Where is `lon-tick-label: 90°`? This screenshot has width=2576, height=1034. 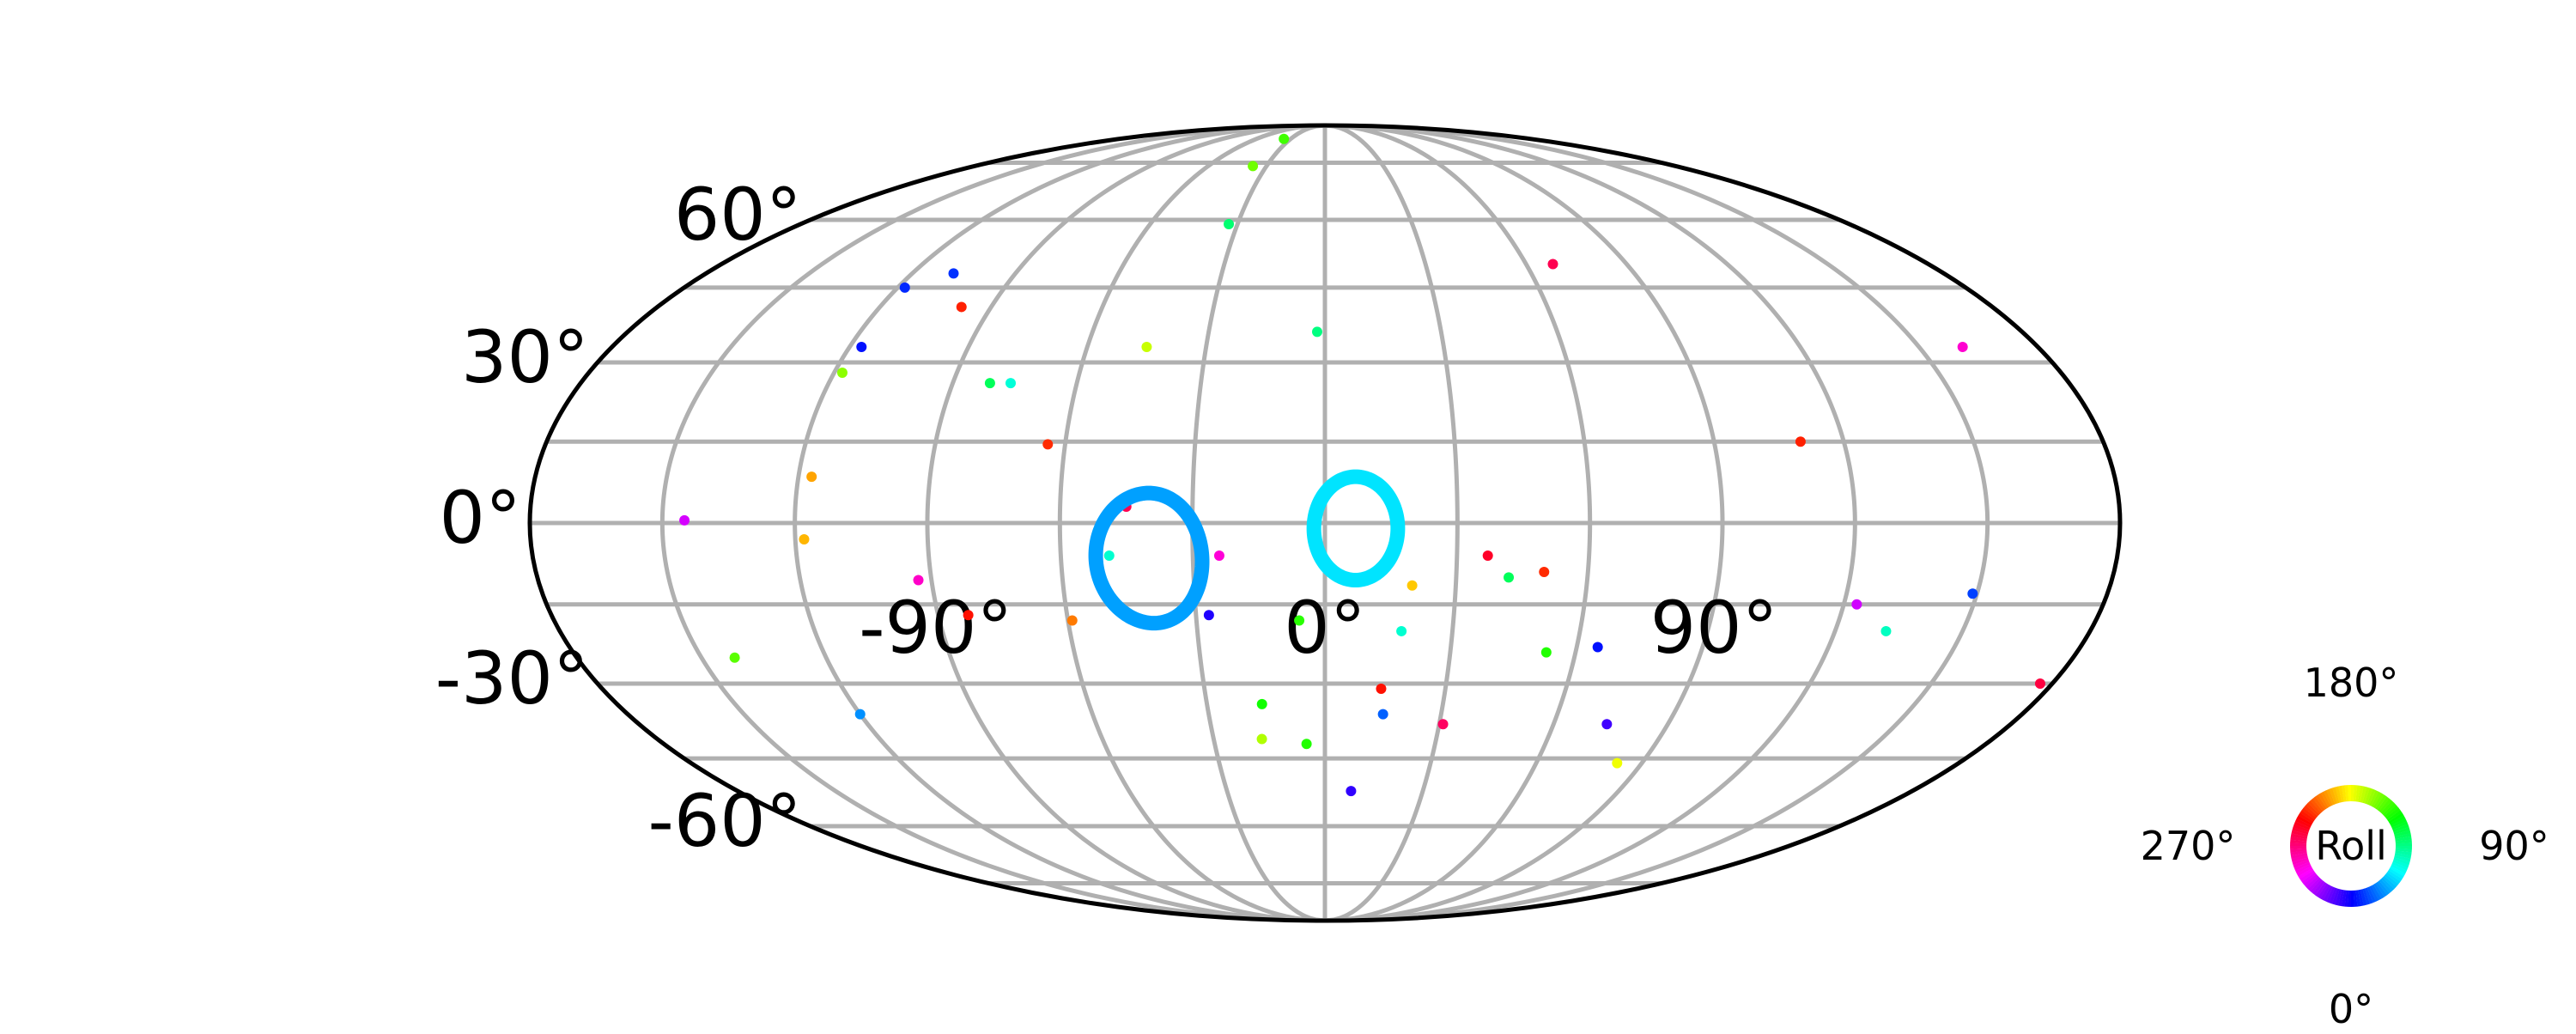 lon-tick-label: 90° is located at coordinates (1714, 628).